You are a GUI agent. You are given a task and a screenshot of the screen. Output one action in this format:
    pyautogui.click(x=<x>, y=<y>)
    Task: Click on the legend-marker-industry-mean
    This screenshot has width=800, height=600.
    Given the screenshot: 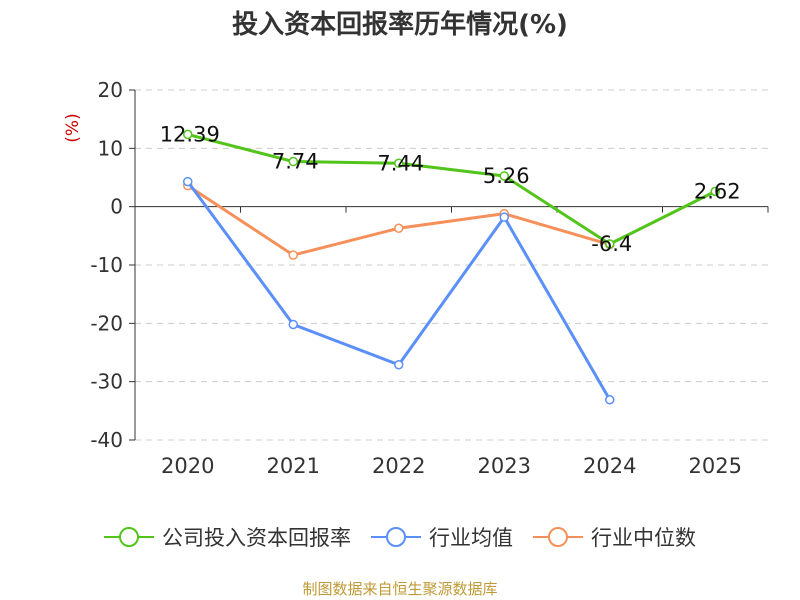 What is the action you would take?
    pyautogui.click(x=396, y=537)
    